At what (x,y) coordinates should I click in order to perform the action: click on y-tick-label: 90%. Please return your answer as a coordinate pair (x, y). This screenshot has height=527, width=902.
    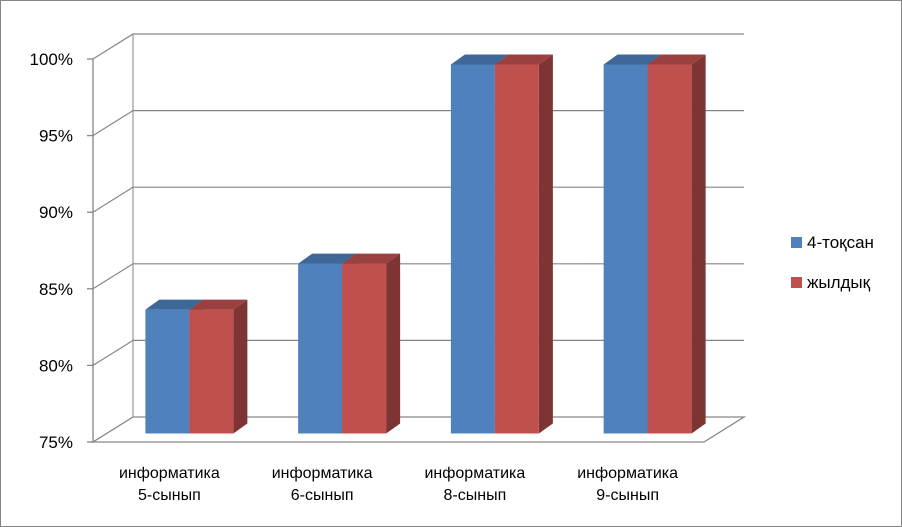
    Looking at the image, I should click on (56, 212).